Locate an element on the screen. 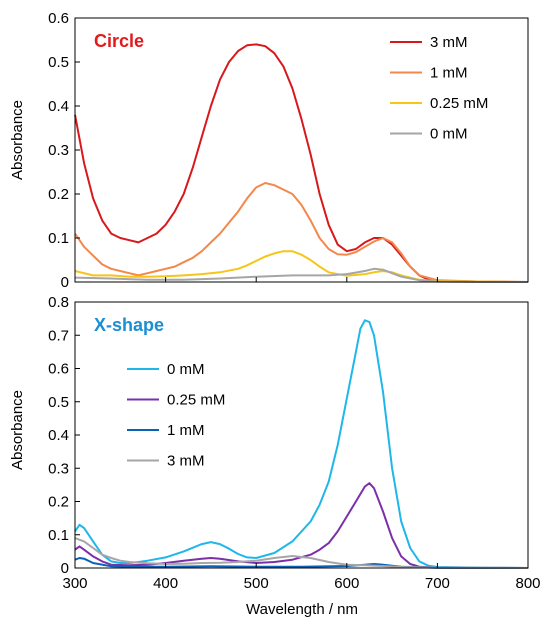 The image size is (550, 631). y-axis-label-bottom: Absorbance is located at coordinates (17, 430).